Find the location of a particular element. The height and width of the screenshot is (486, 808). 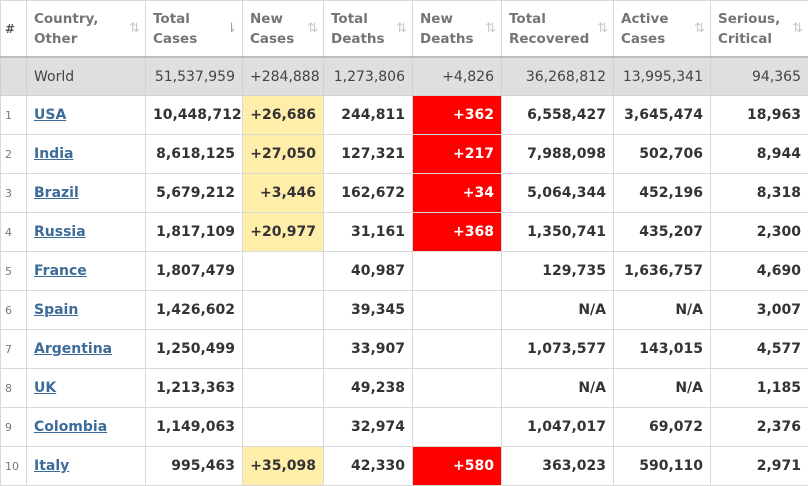

cell-total-recovered: 5,064,344 is located at coordinates (557, 193).